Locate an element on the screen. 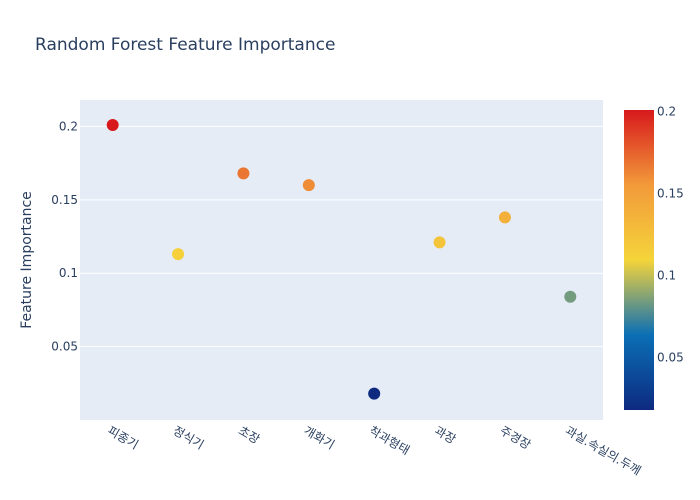 This screenshot has height=500, width=700. colorbar-ticks: 0.05 0.1 0.15 0.2 is located at coordinates (670, 235).